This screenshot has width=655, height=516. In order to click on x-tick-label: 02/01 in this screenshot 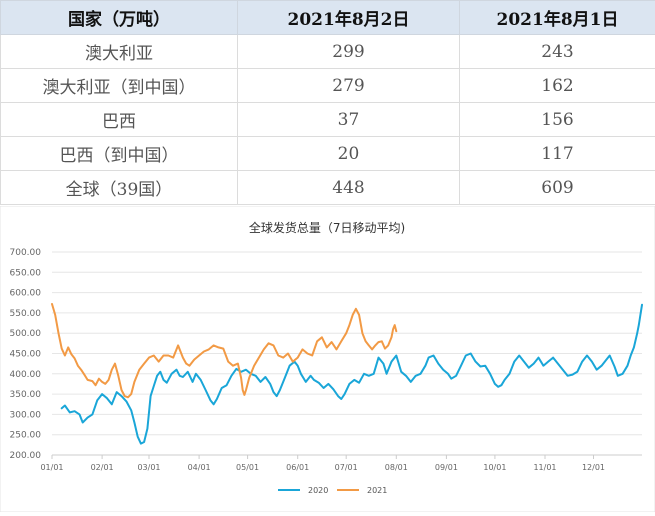, I will do `click(102, 467)`.